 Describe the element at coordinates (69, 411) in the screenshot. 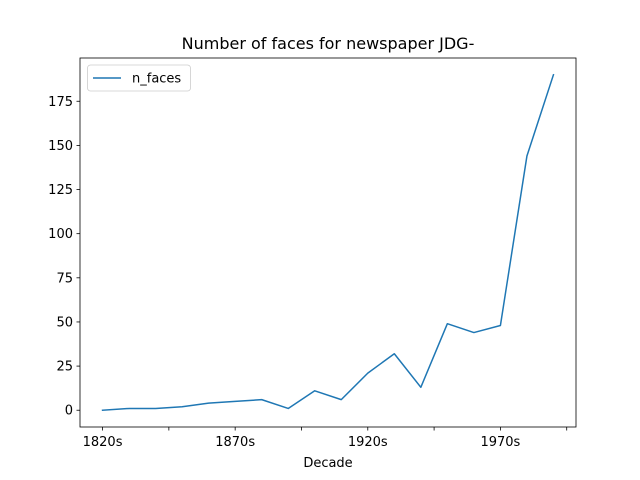

I see `y-tick-label: 0` at that location.